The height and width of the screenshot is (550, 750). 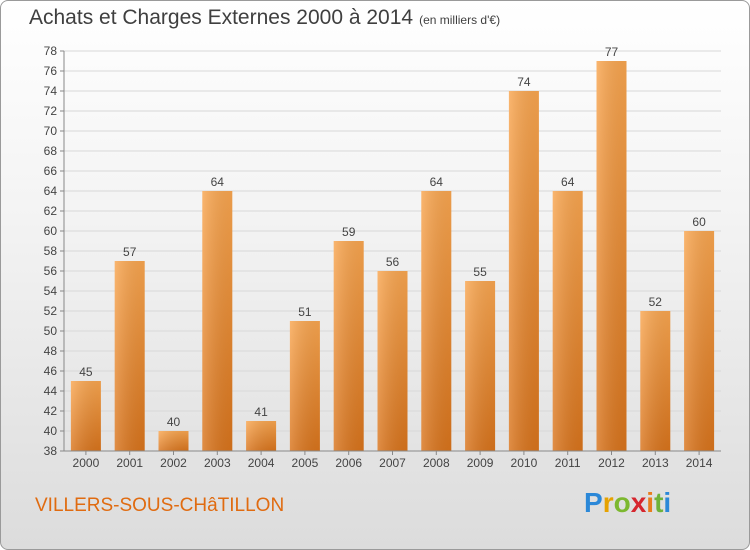 I want to click on x-tick-label: 2012, so click(x=611, y=463).